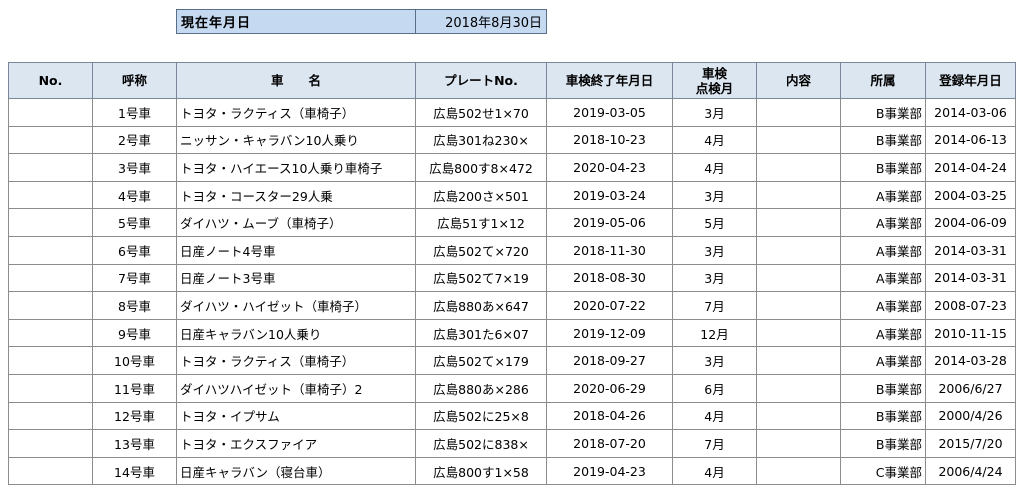 The width and height of the screenshot is (1024, 493). Describe the element at coordinates (134, 305) in the screenshot. I see `cell-callsign: 8号車` at that location.